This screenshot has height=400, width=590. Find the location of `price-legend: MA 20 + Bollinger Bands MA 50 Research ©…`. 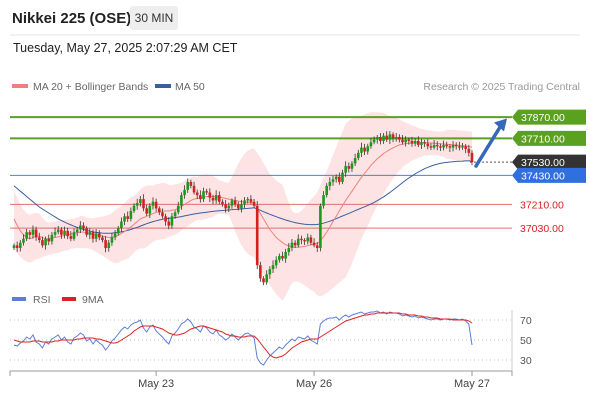

price-legend: MA 20 + Bollinger Bands MA 50 Research ©… is located at coordinates (296, 87).